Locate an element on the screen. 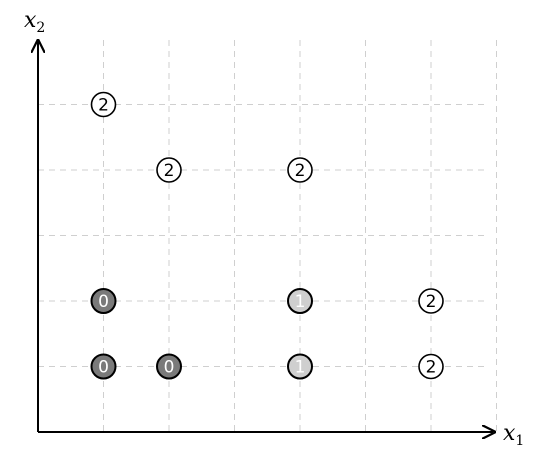 This screenshot has width=546, height=460. y-axis-label: x2 is located at coordinates (34, 22).